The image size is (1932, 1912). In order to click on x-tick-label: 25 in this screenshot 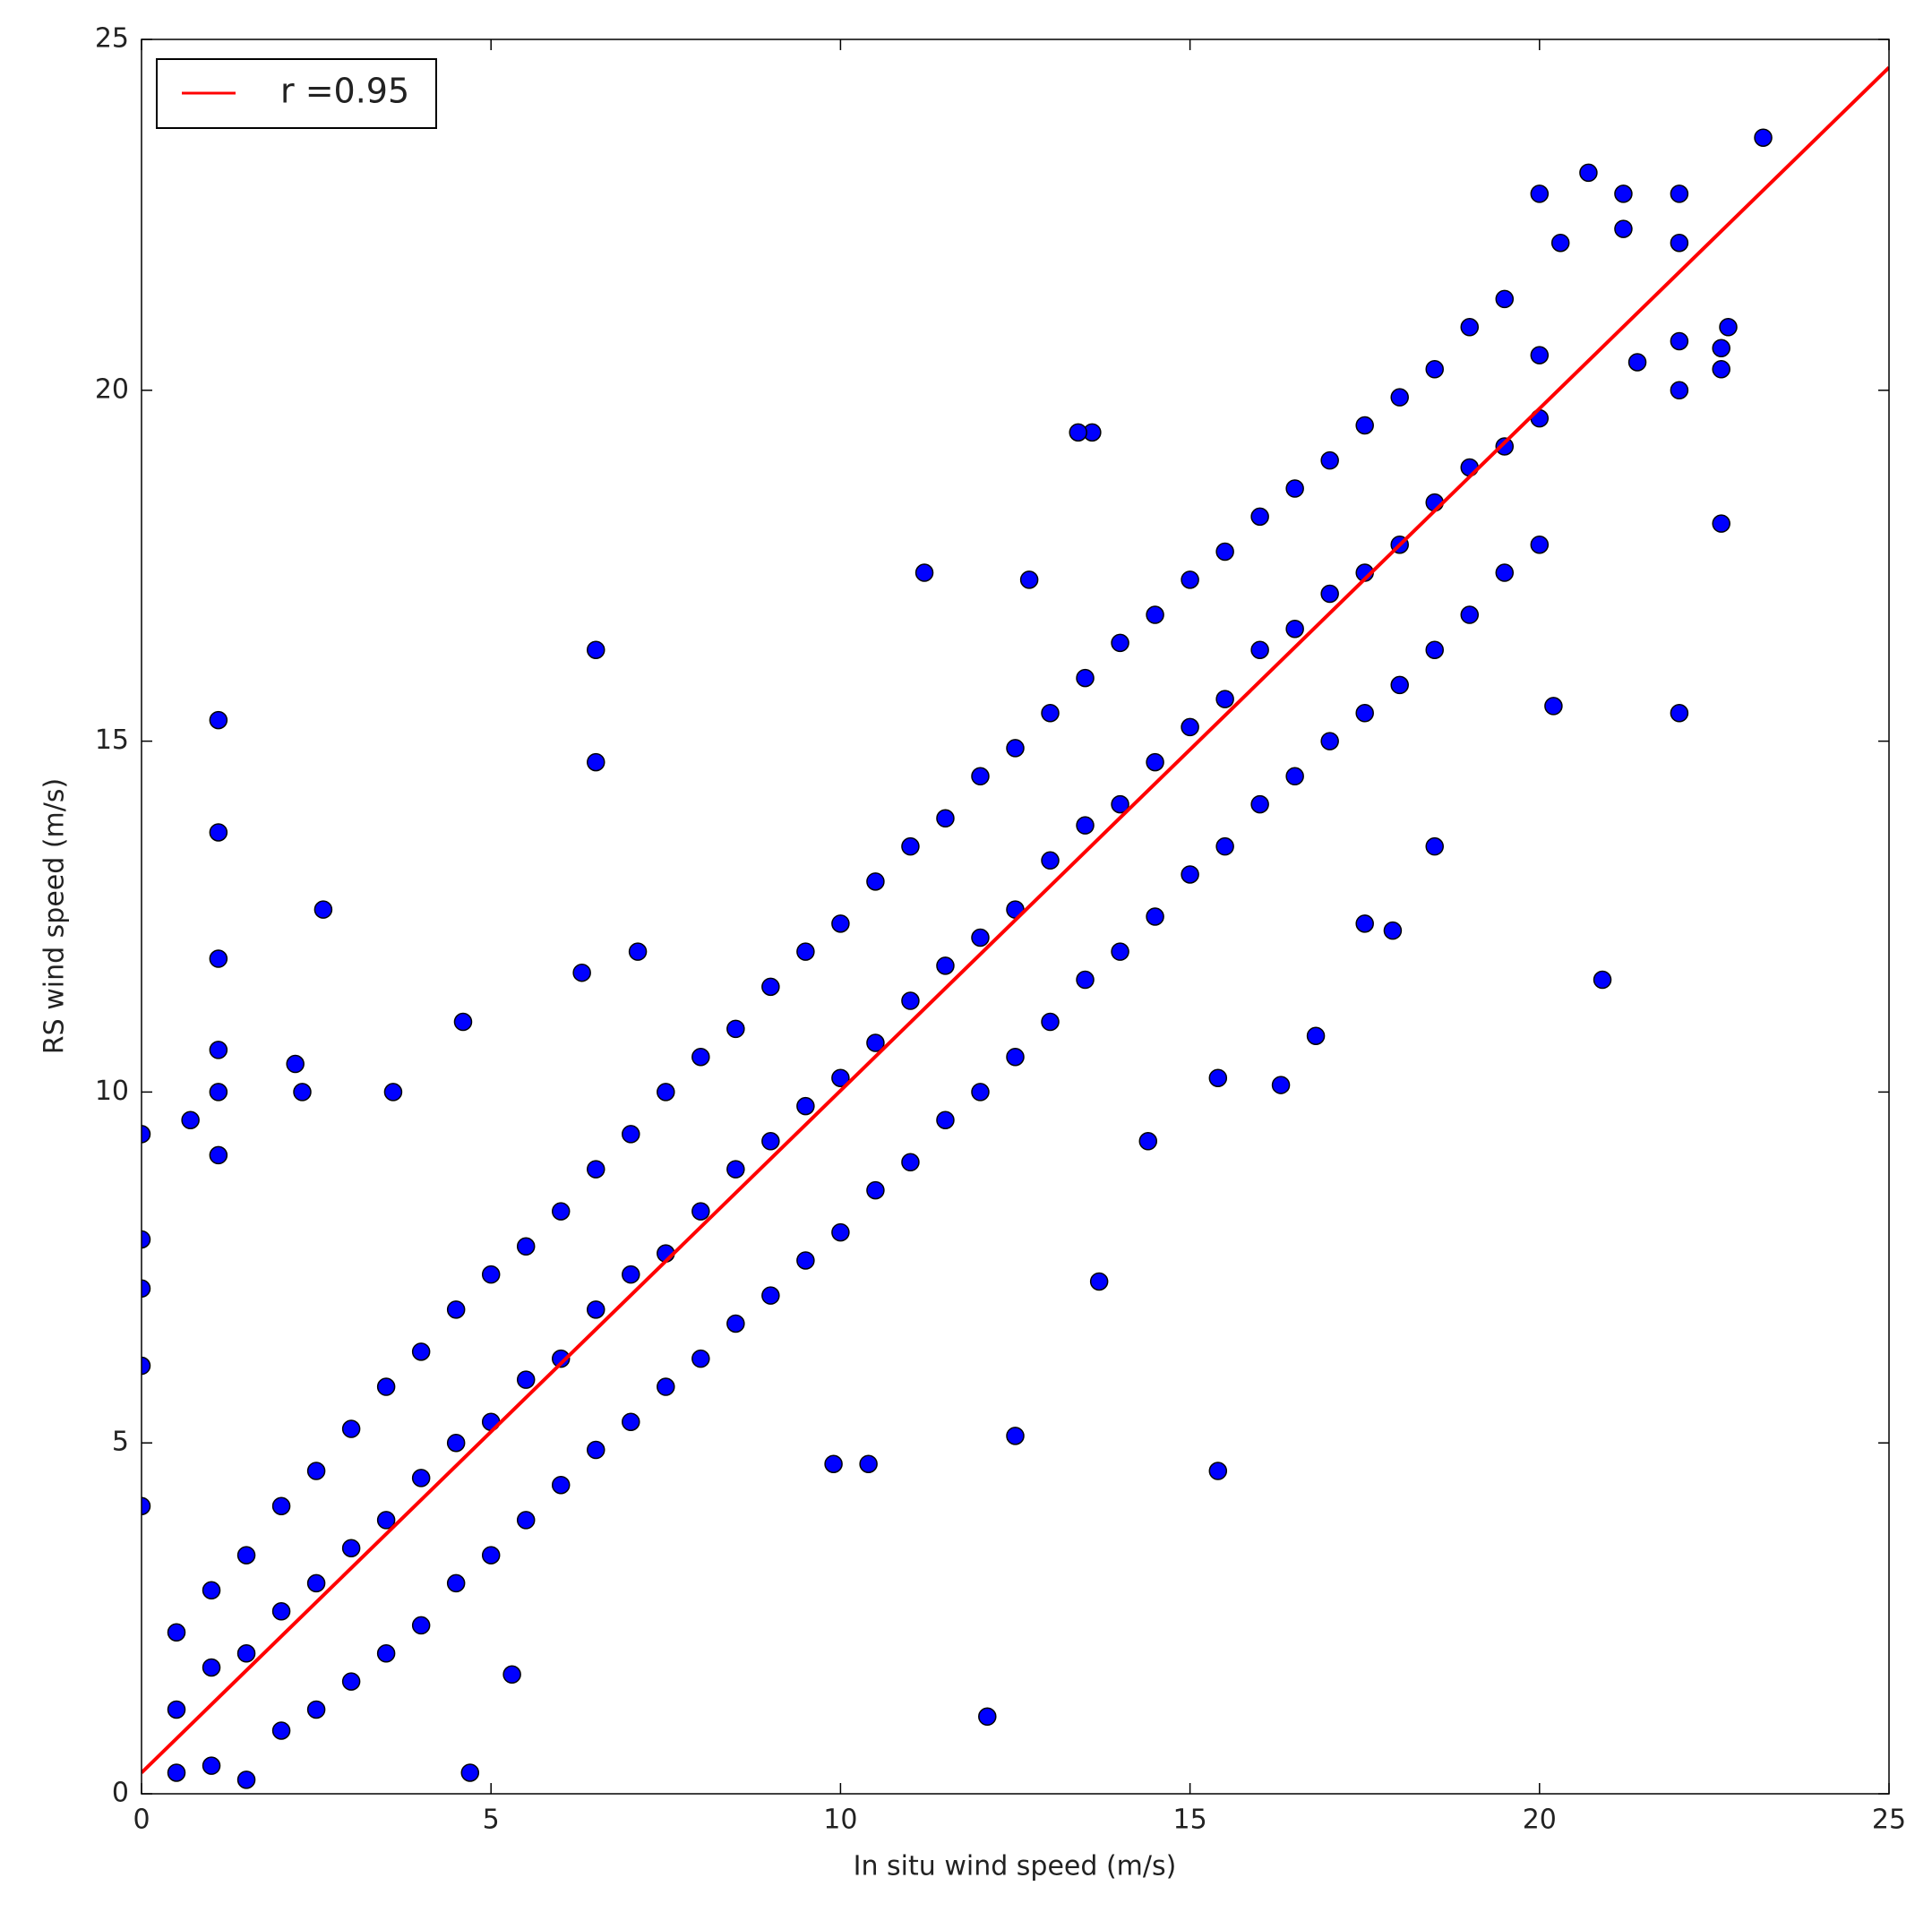, I will do `click(1889, 1820)`.